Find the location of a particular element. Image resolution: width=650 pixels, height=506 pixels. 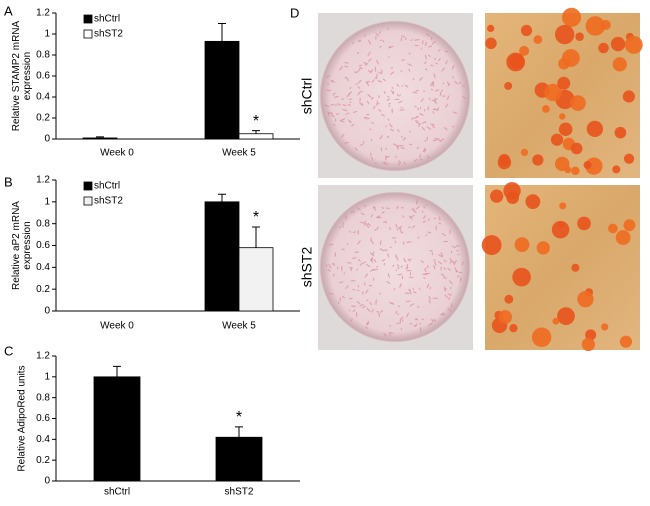

y-tick-label: 0.4 is located at coordinates (43, 439).